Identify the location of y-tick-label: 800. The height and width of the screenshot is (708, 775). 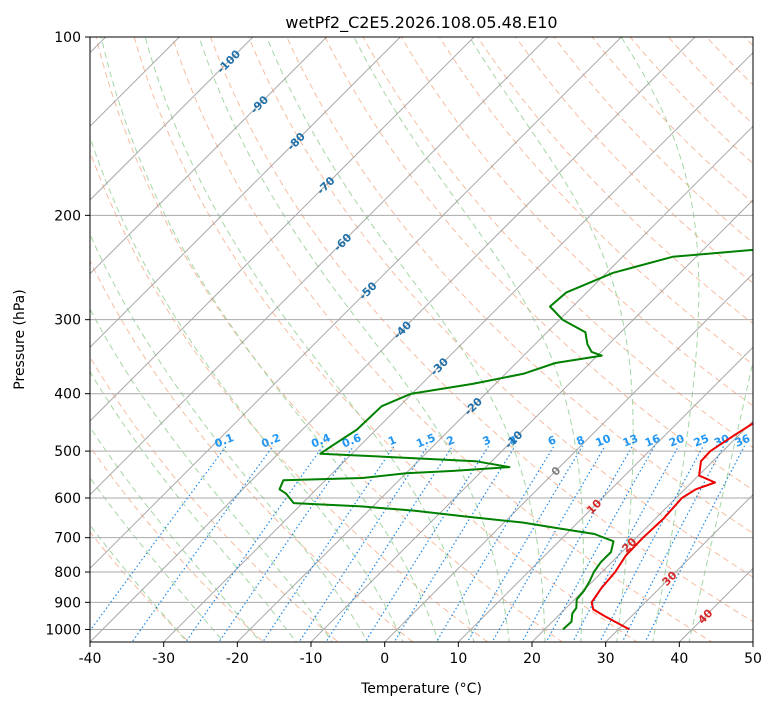
(67, 573).